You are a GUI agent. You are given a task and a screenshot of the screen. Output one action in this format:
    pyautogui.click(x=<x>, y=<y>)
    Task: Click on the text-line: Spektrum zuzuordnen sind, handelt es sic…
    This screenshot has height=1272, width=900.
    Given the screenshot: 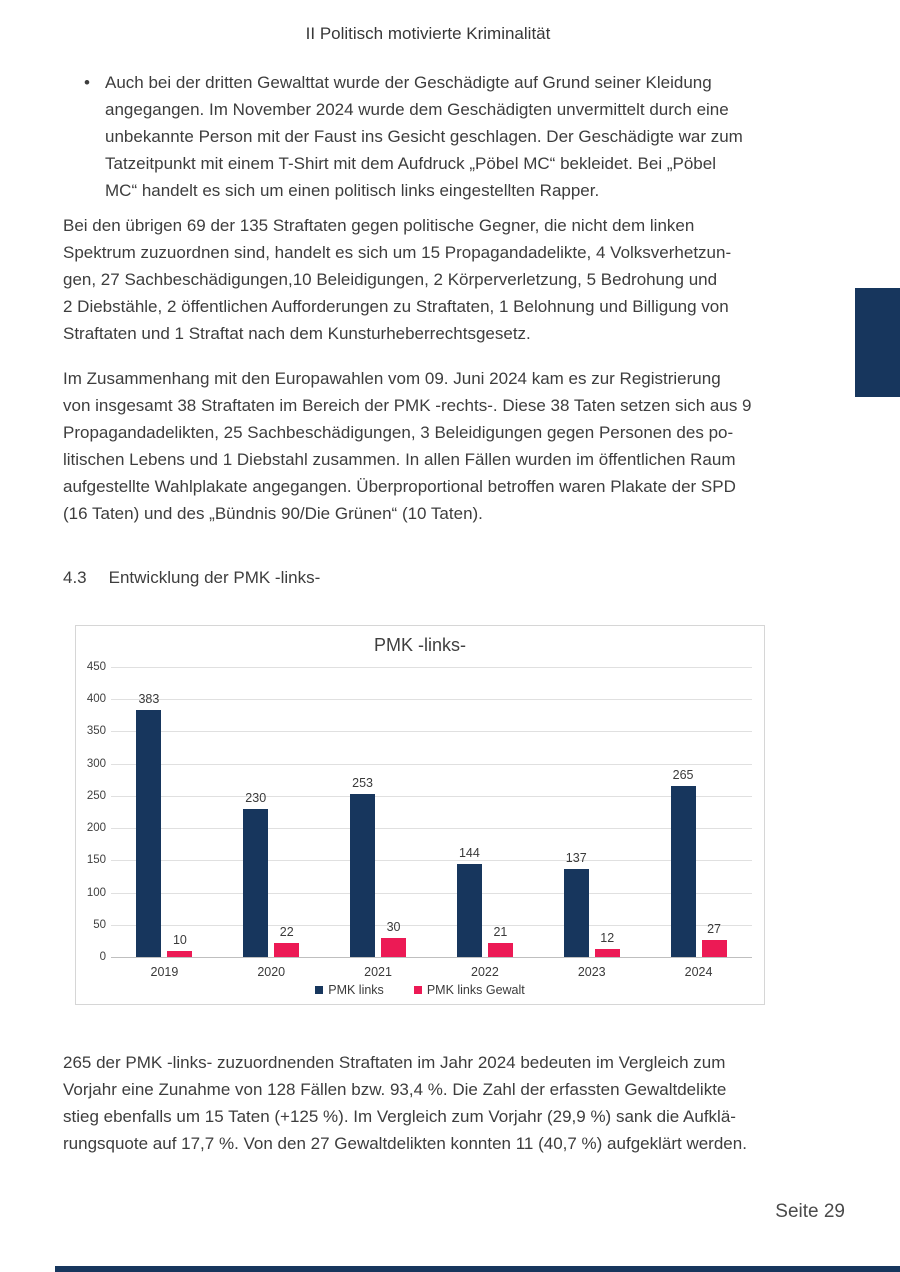 What is the action you would take?
    pyautogui.click(x=397, y=252)
    